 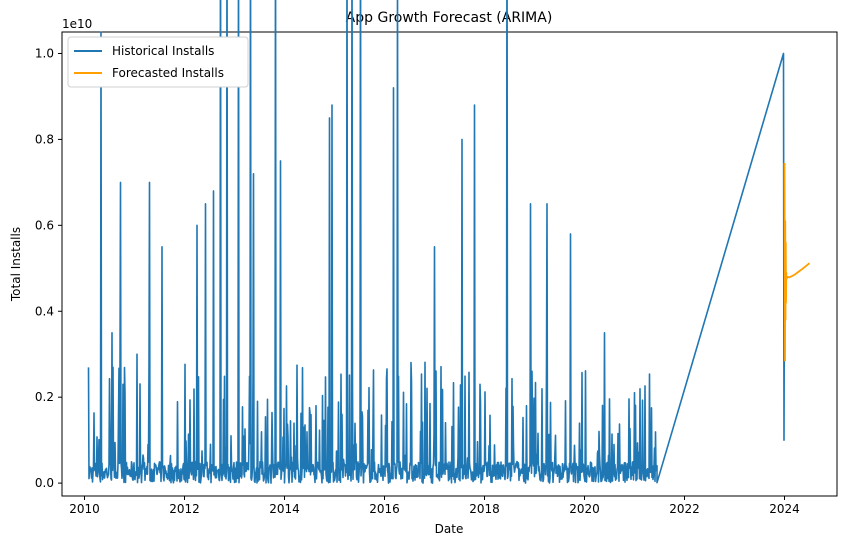 I want to click on legend-entry: Historical Installs, so click(x=163, y=51).